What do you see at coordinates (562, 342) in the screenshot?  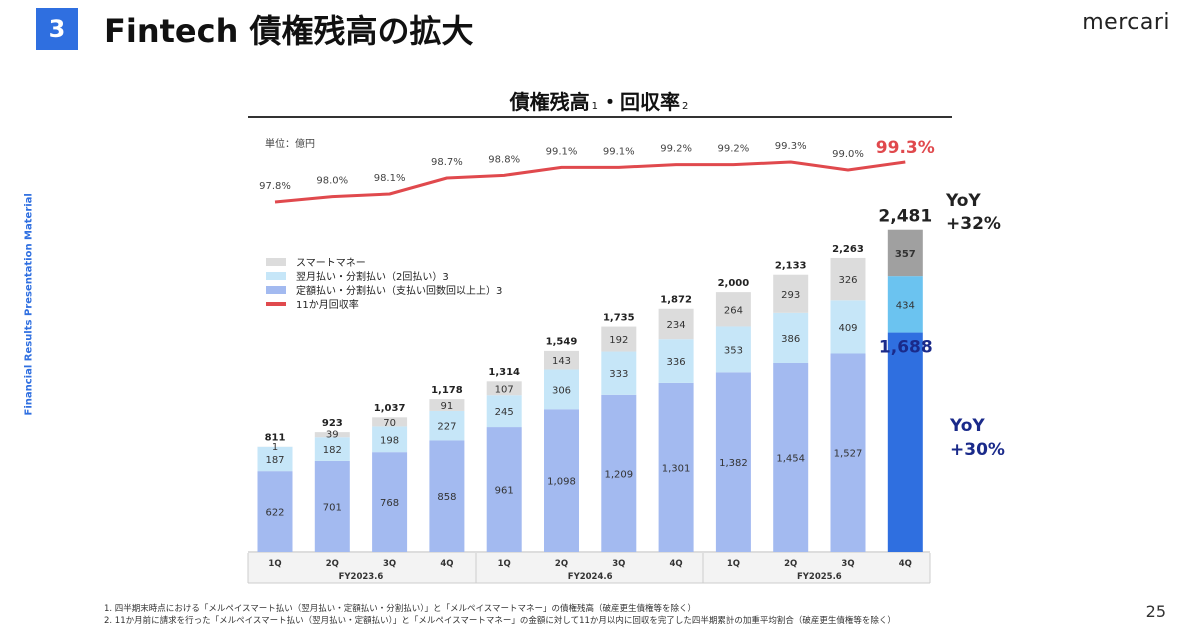 I see `bar-total-label: 1,549` at bounding box center [562, 342].